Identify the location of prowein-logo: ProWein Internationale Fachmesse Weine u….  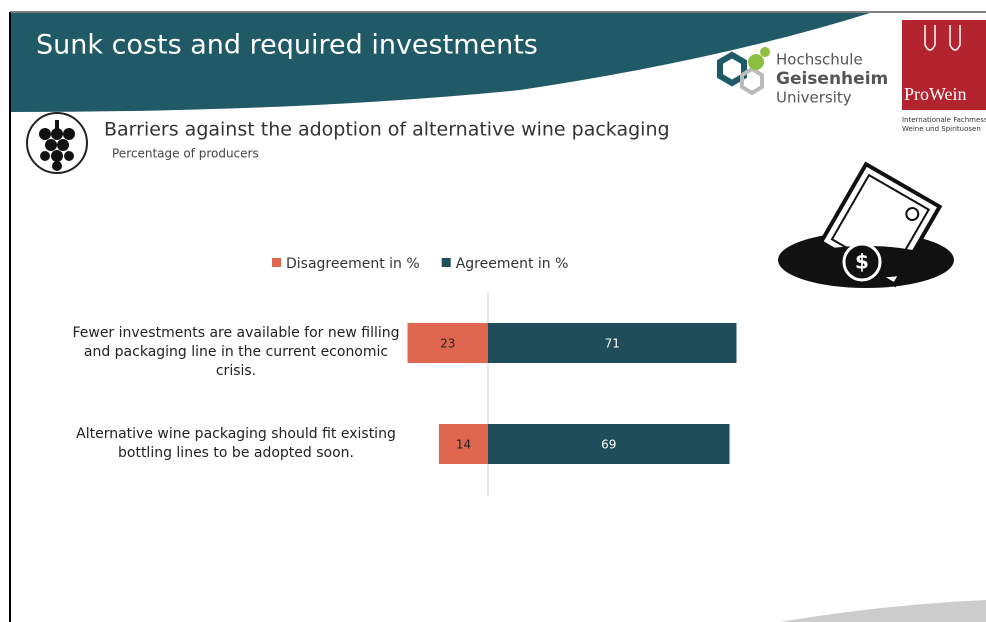
(944, 76).